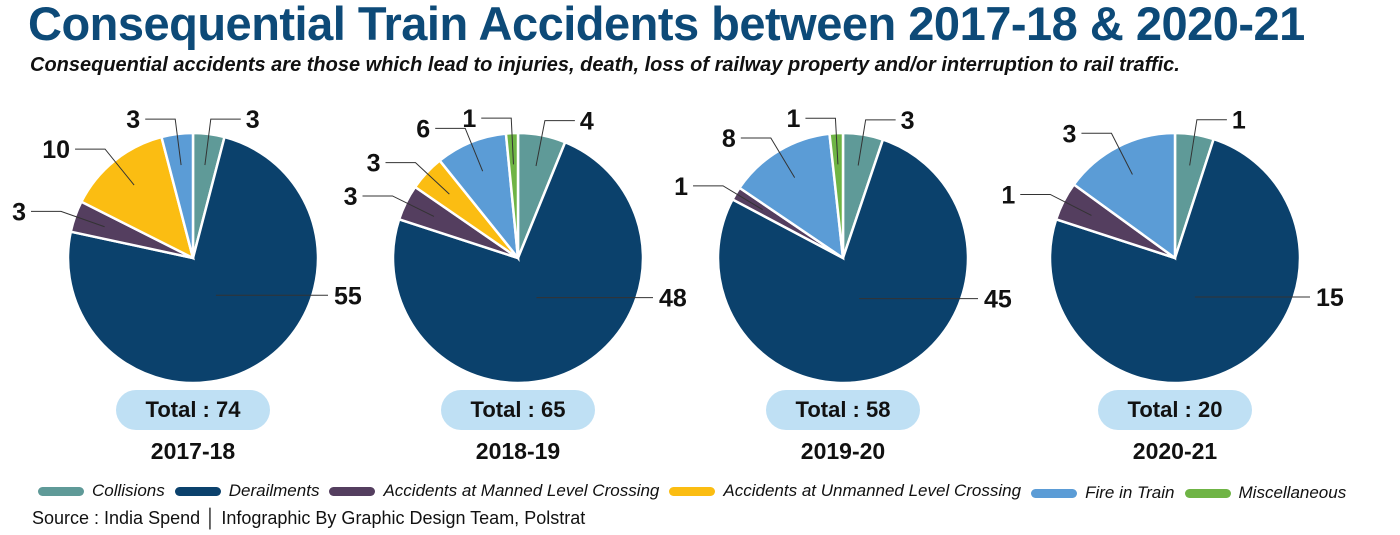  I want to click on value-label-fire-in-train: 6, so click(423, 129).